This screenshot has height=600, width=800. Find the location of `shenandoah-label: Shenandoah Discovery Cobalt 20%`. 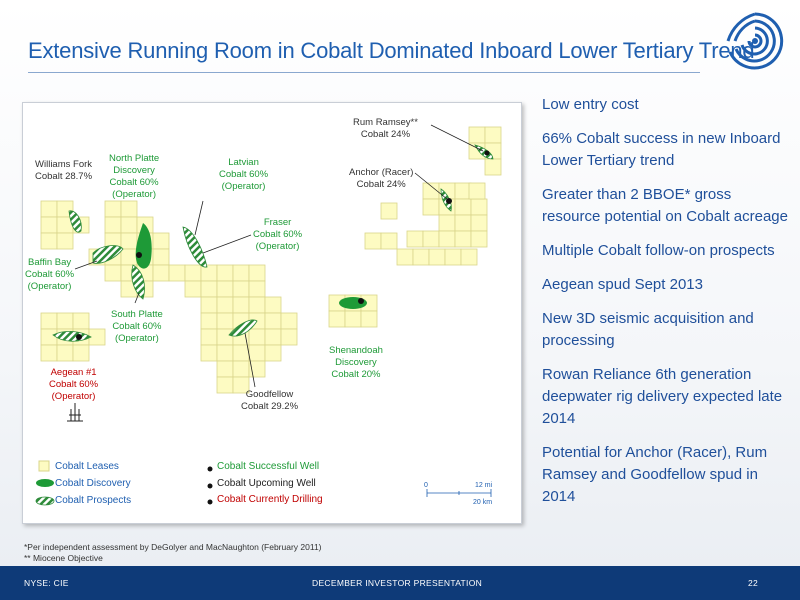

shenandoah-label: Shenandoah Discovery Cobalt 20% is located at coordinates (356, 362).